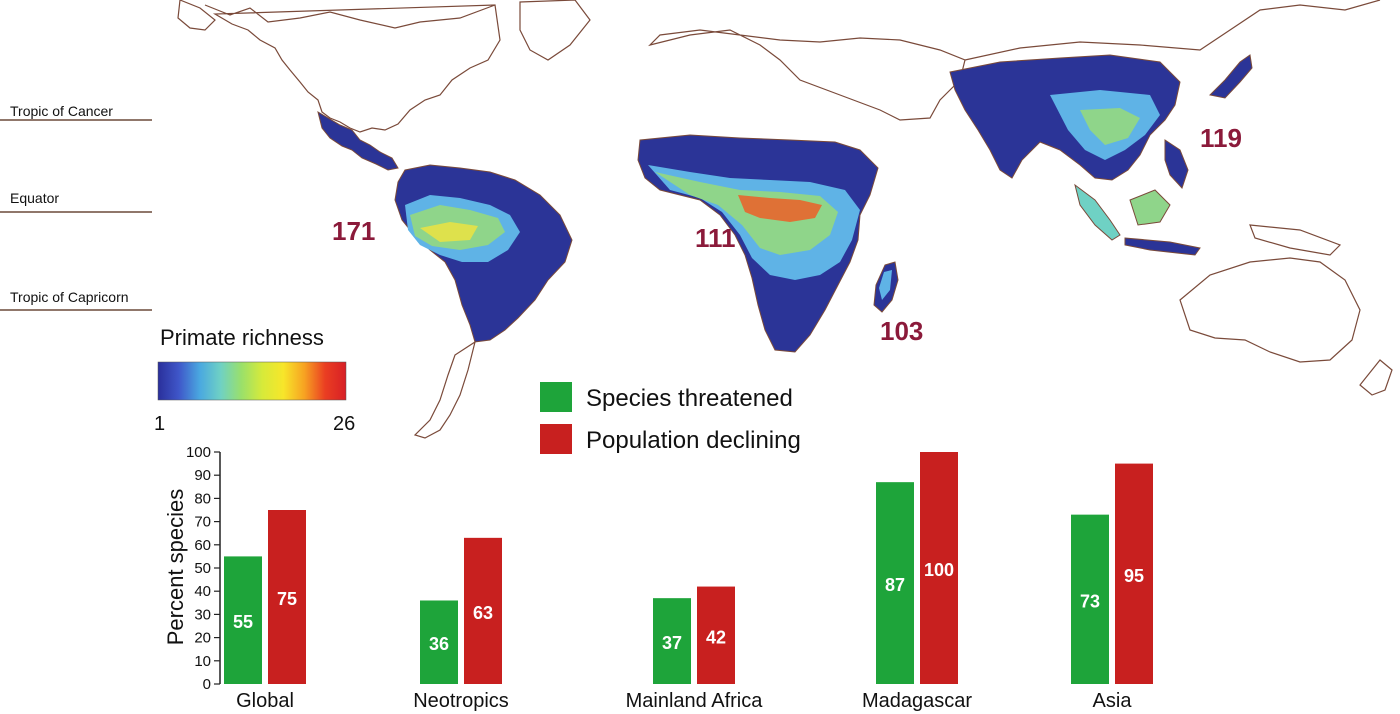 The height and width of the screenshot is (714, 1400). What do you see at coordinates (159, 424) in the screenshot?
I see `richness-scale-min: 1` at bounding box center [159, 424].